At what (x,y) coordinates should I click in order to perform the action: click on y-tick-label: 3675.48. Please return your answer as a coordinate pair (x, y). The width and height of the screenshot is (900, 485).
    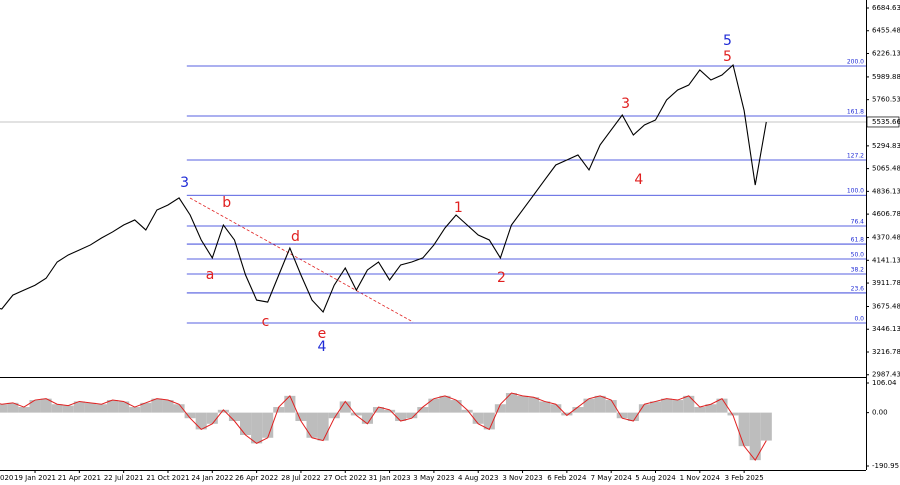
    Looking at the image, I should click on (886, 306).